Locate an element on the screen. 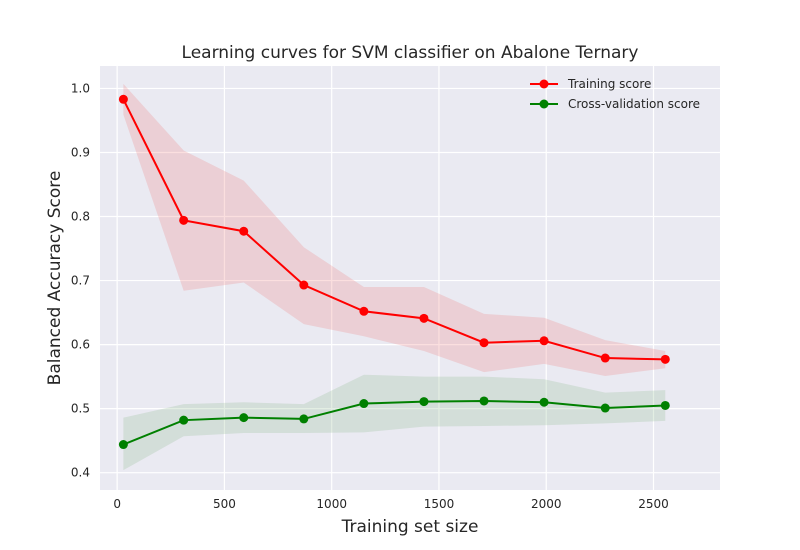 The image size is (800, 550). y-tick-label: 0.4 is located at coordinates (80, 473).